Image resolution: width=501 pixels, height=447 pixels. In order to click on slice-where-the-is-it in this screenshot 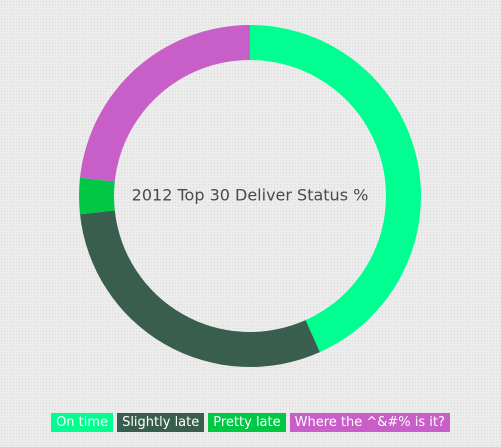, I will do `click(164, 103)`.